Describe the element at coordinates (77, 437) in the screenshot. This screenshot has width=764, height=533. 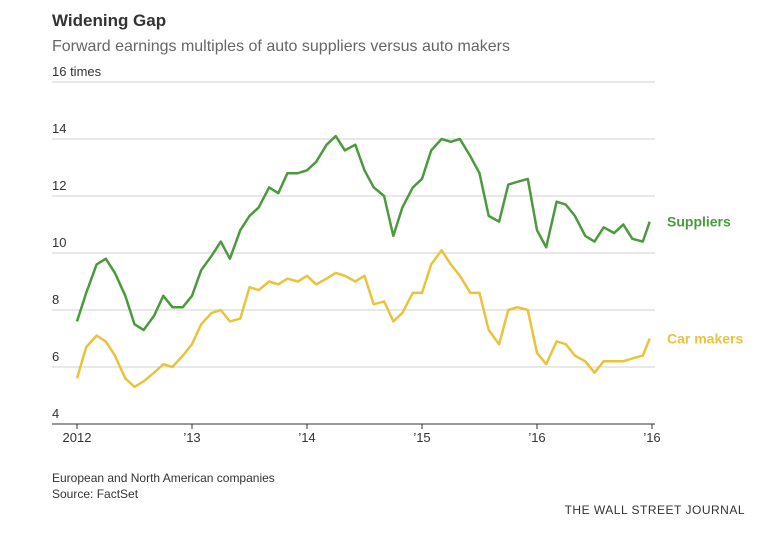
I see `x-tick-label: 2012` at that location.